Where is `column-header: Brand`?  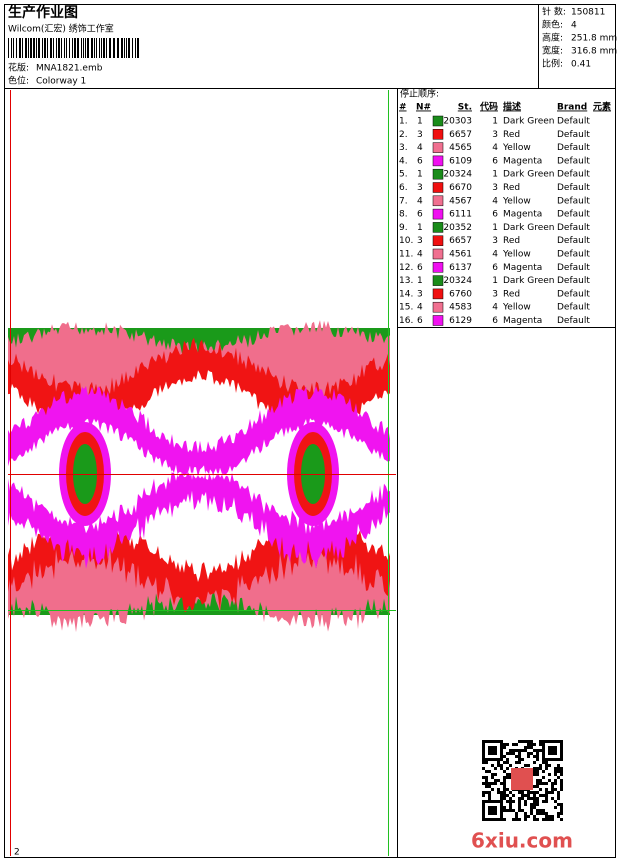
column-header: Brand is located at coordinates (572, 108).